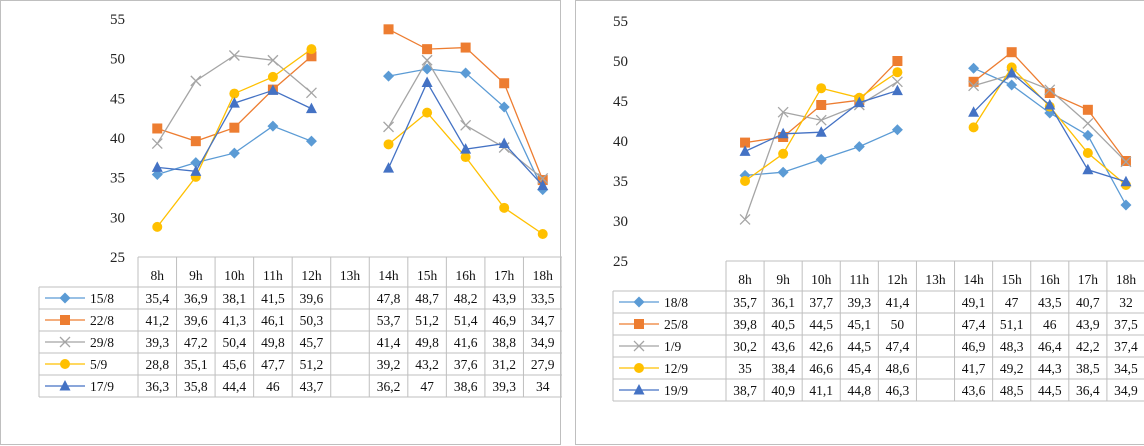 Image resolution: width=1144 pixels, height=446 pixels. Describe the element at coordinates (1050, 324) in the screenshot. I see `chart2-cell-25-8-16h: 46` at that location.